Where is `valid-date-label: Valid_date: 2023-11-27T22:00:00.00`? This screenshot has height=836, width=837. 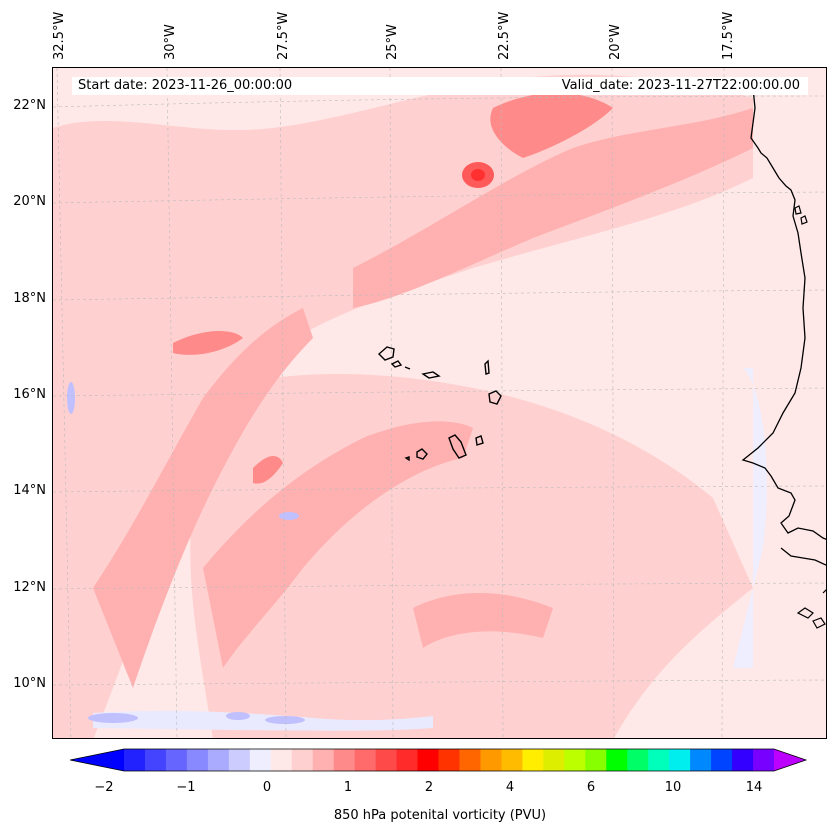
valid-date-label: Valid_date: 2023-11-27T22:00:00.00 is located at coordinates (670, 86).